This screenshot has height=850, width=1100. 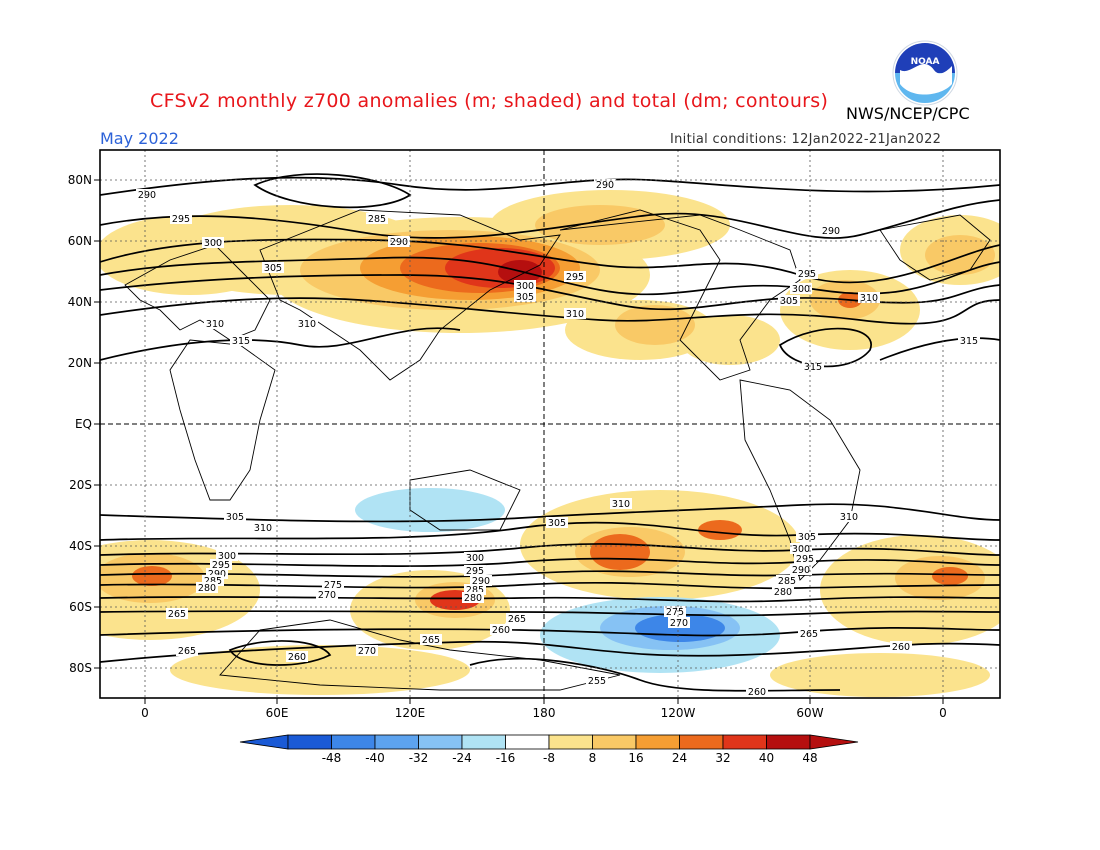 I want to click on lon-label-0-east: 0, so click(x=943, y=713).